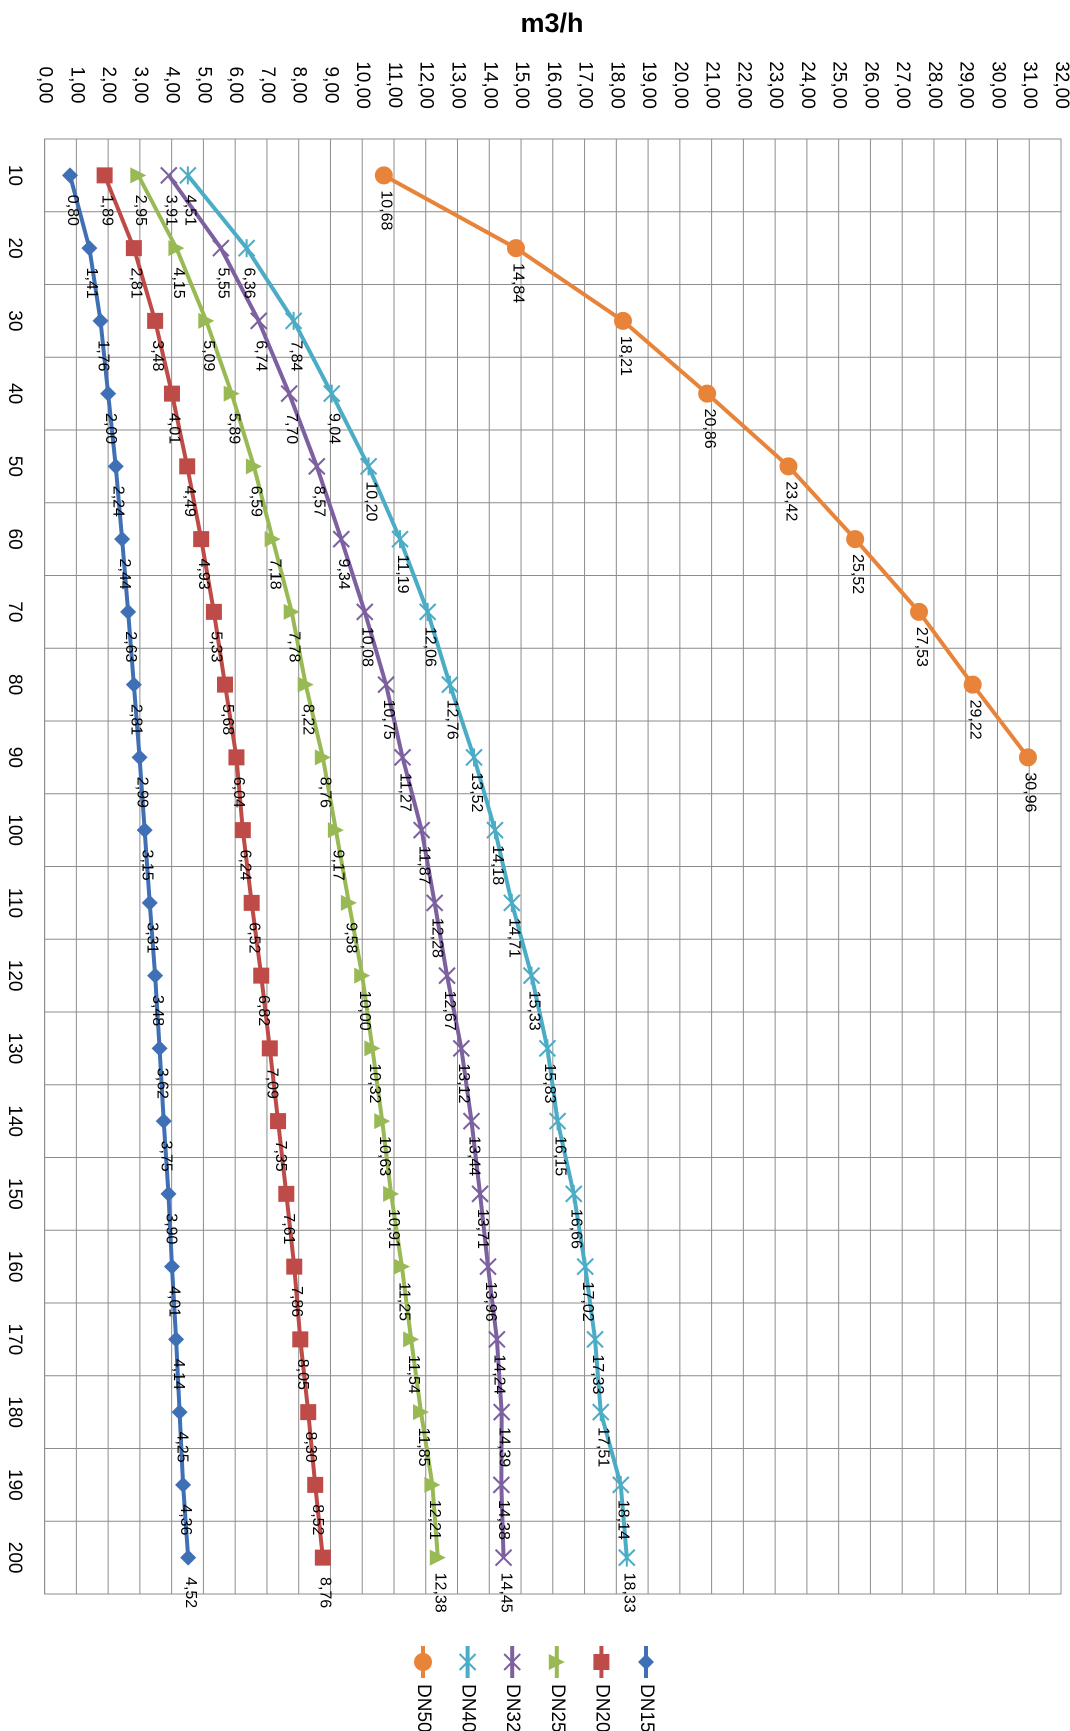 This screenshot has height=1731, width=1070. I want to click on data-label: 2,63, so click(130, 646).